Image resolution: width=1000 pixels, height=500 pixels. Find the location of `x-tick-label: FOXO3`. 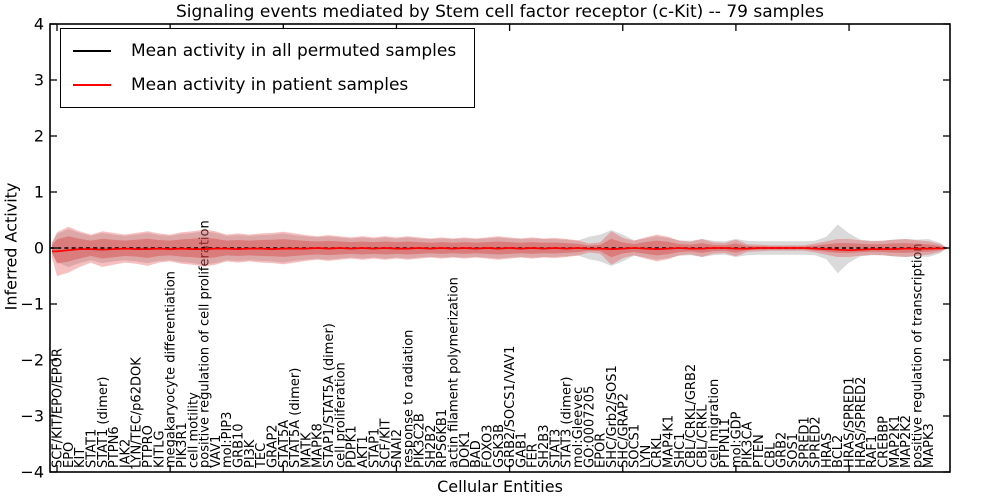

x-tick-label: FOXO3 is located at coordinates (487, 446).